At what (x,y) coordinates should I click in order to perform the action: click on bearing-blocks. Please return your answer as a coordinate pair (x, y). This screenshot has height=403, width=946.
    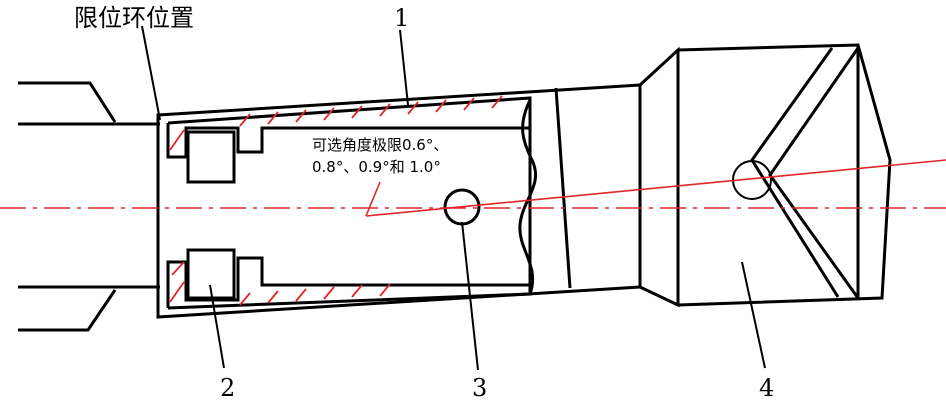
    Looking at the image, I should click on (211, 215).